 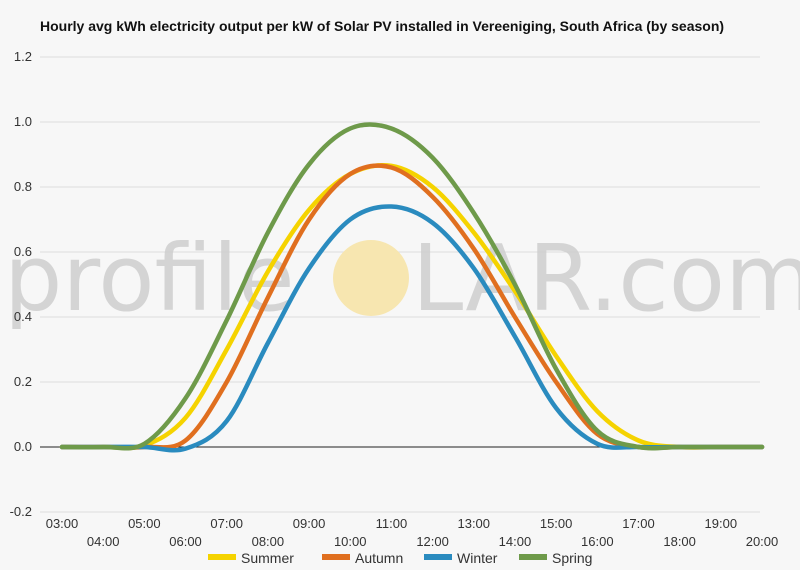 What do you see at coordinates (144, 523) in the screenshot?
I see `x-tick-label: 05:00` at bounding box center [144, 523].